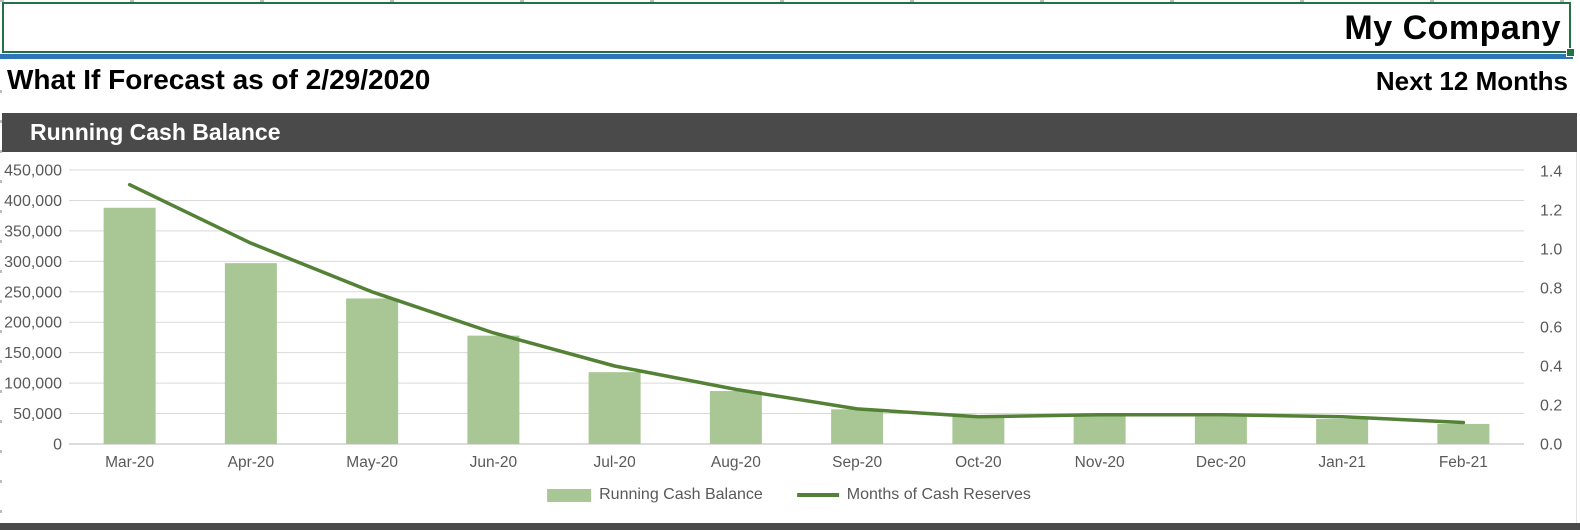 This screenshot has width=1580, height=530. What do you see at coordinates (1471, 81) in the screenshot?
I see `period-label: Next 12 Months` at bounding box center [1471, 81].